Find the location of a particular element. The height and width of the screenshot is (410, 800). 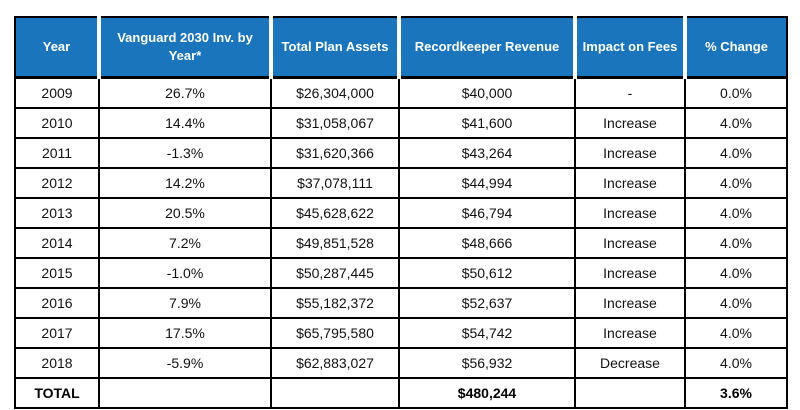

table-cell: 26.7% is located at coordinates (185, 92).